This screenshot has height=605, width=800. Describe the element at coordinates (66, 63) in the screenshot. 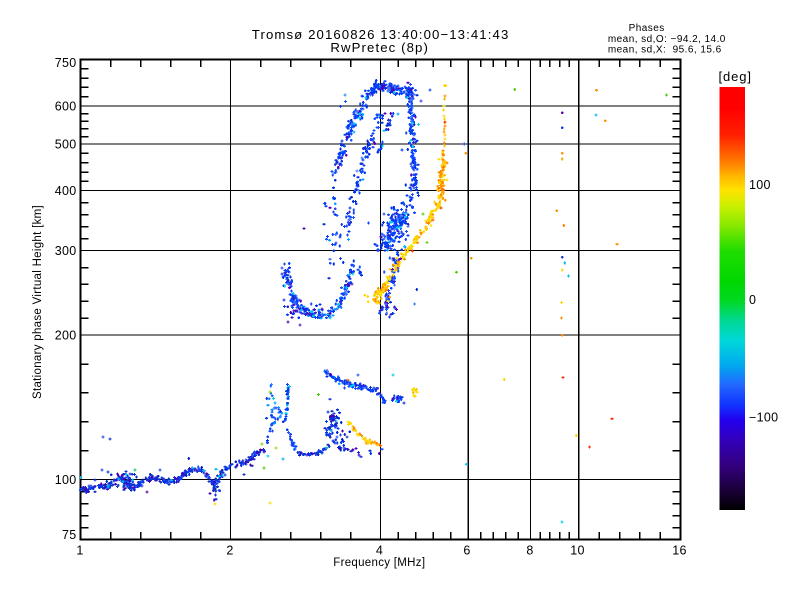

I see `svg-text: 750` at that location.